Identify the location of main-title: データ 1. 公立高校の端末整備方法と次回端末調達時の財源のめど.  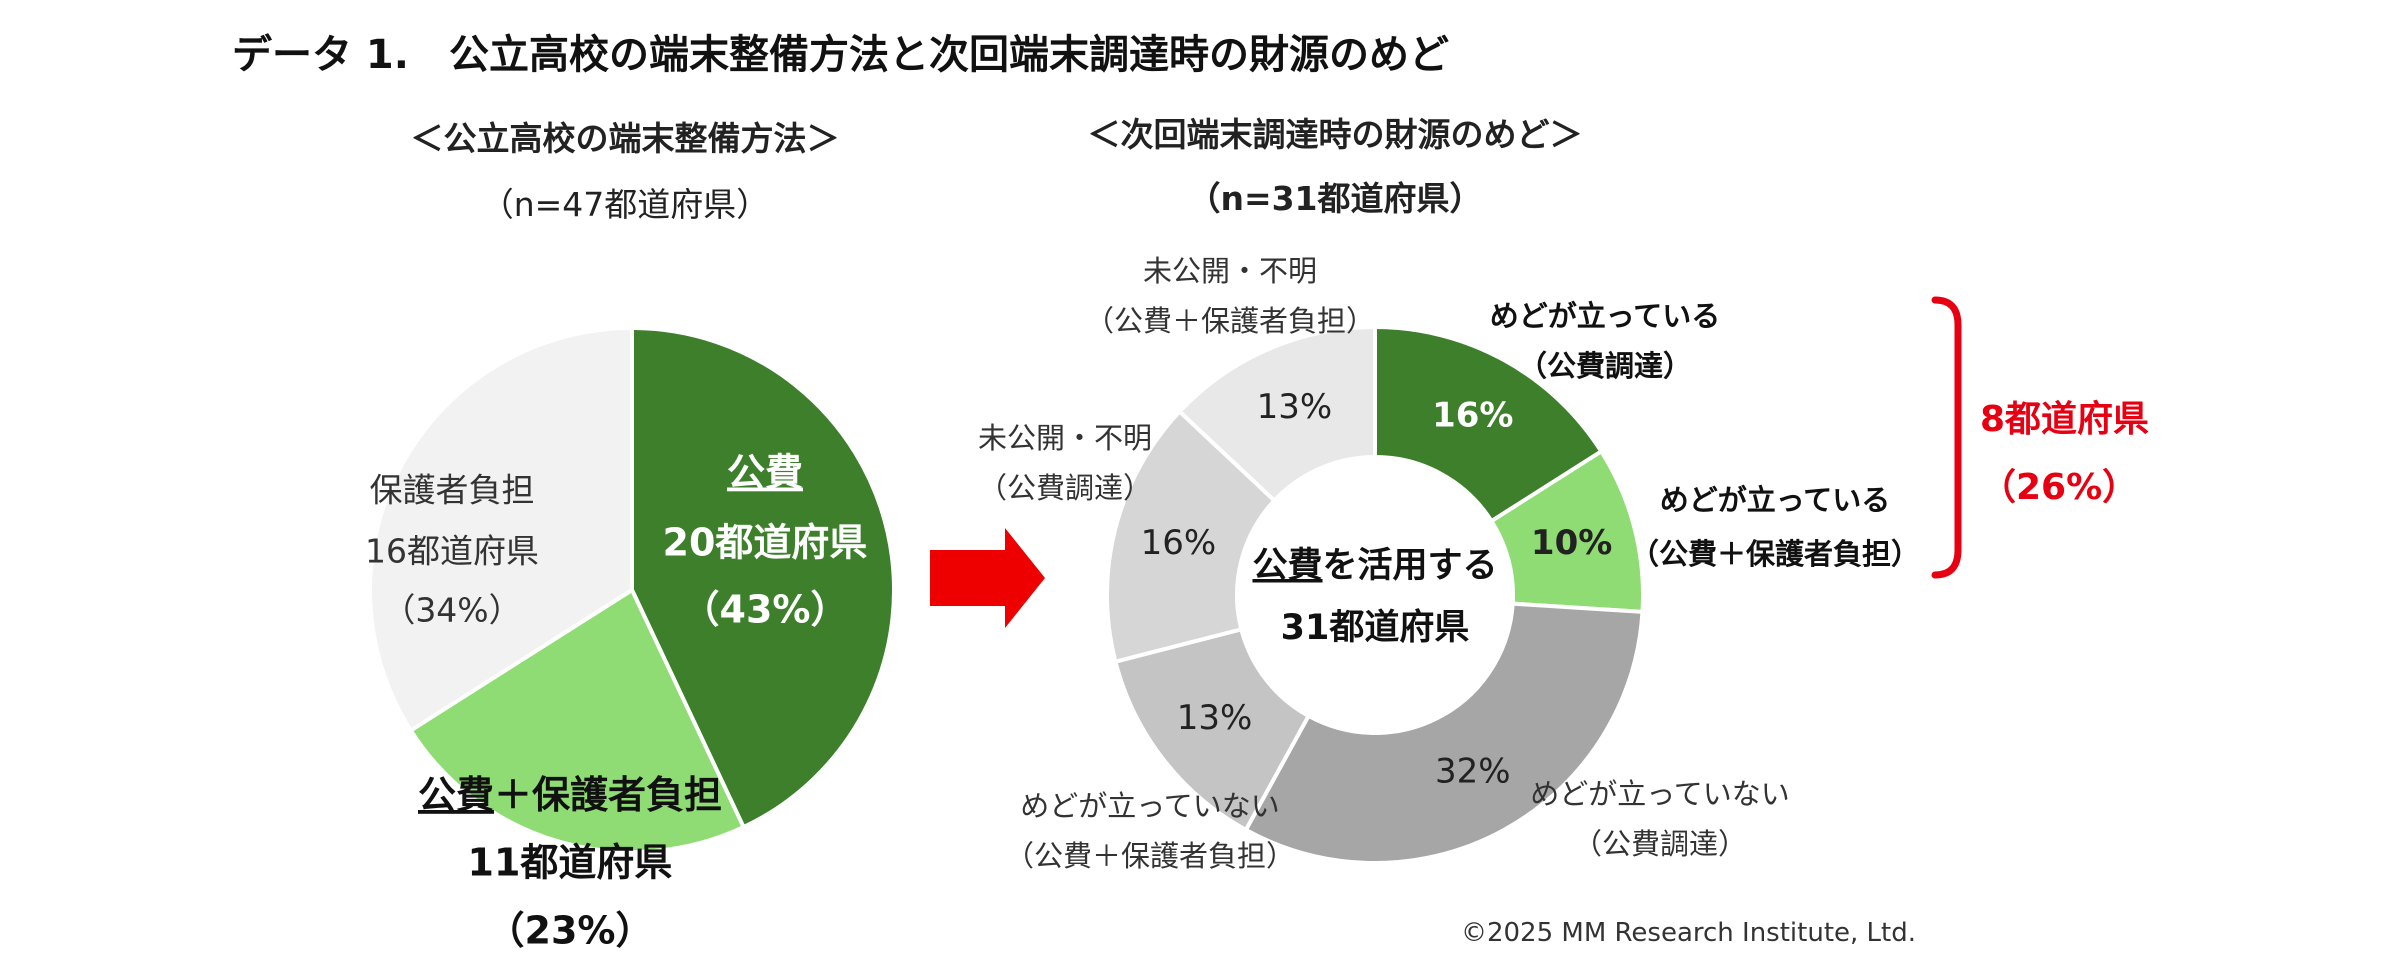
(840, 55).